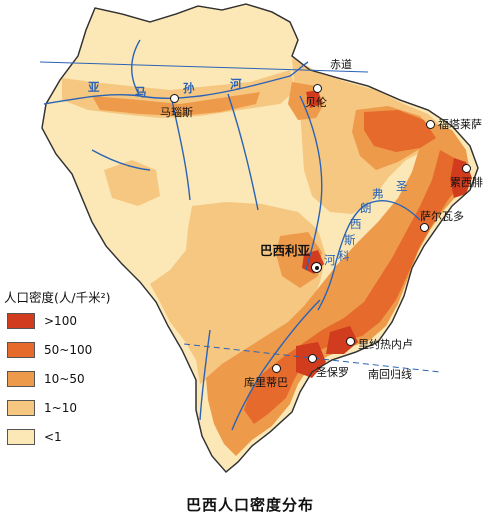 Image resolution: width=500 pixels, height=523 pixels. What do you see at coordinates (60, 320) in the screenshot?
I see `legend-label-gt100: >100` at bounding box center [60, 320].